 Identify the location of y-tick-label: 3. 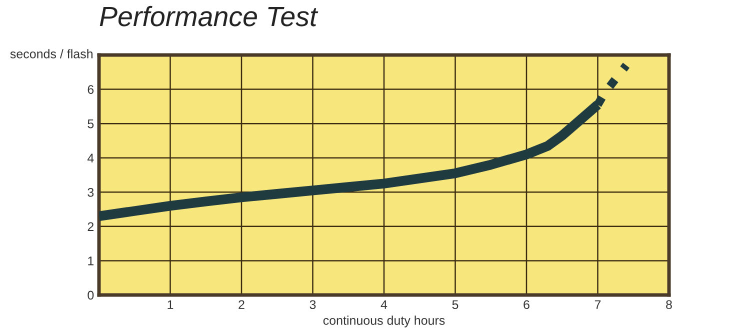
(91, 192).